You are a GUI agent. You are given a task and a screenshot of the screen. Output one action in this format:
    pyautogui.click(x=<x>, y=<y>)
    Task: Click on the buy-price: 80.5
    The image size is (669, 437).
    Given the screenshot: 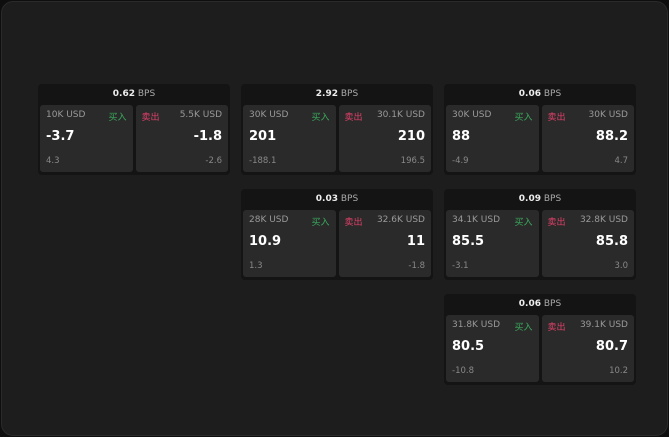 What is the action you would take?
    pyautogui.click(x=468, y=346)
    